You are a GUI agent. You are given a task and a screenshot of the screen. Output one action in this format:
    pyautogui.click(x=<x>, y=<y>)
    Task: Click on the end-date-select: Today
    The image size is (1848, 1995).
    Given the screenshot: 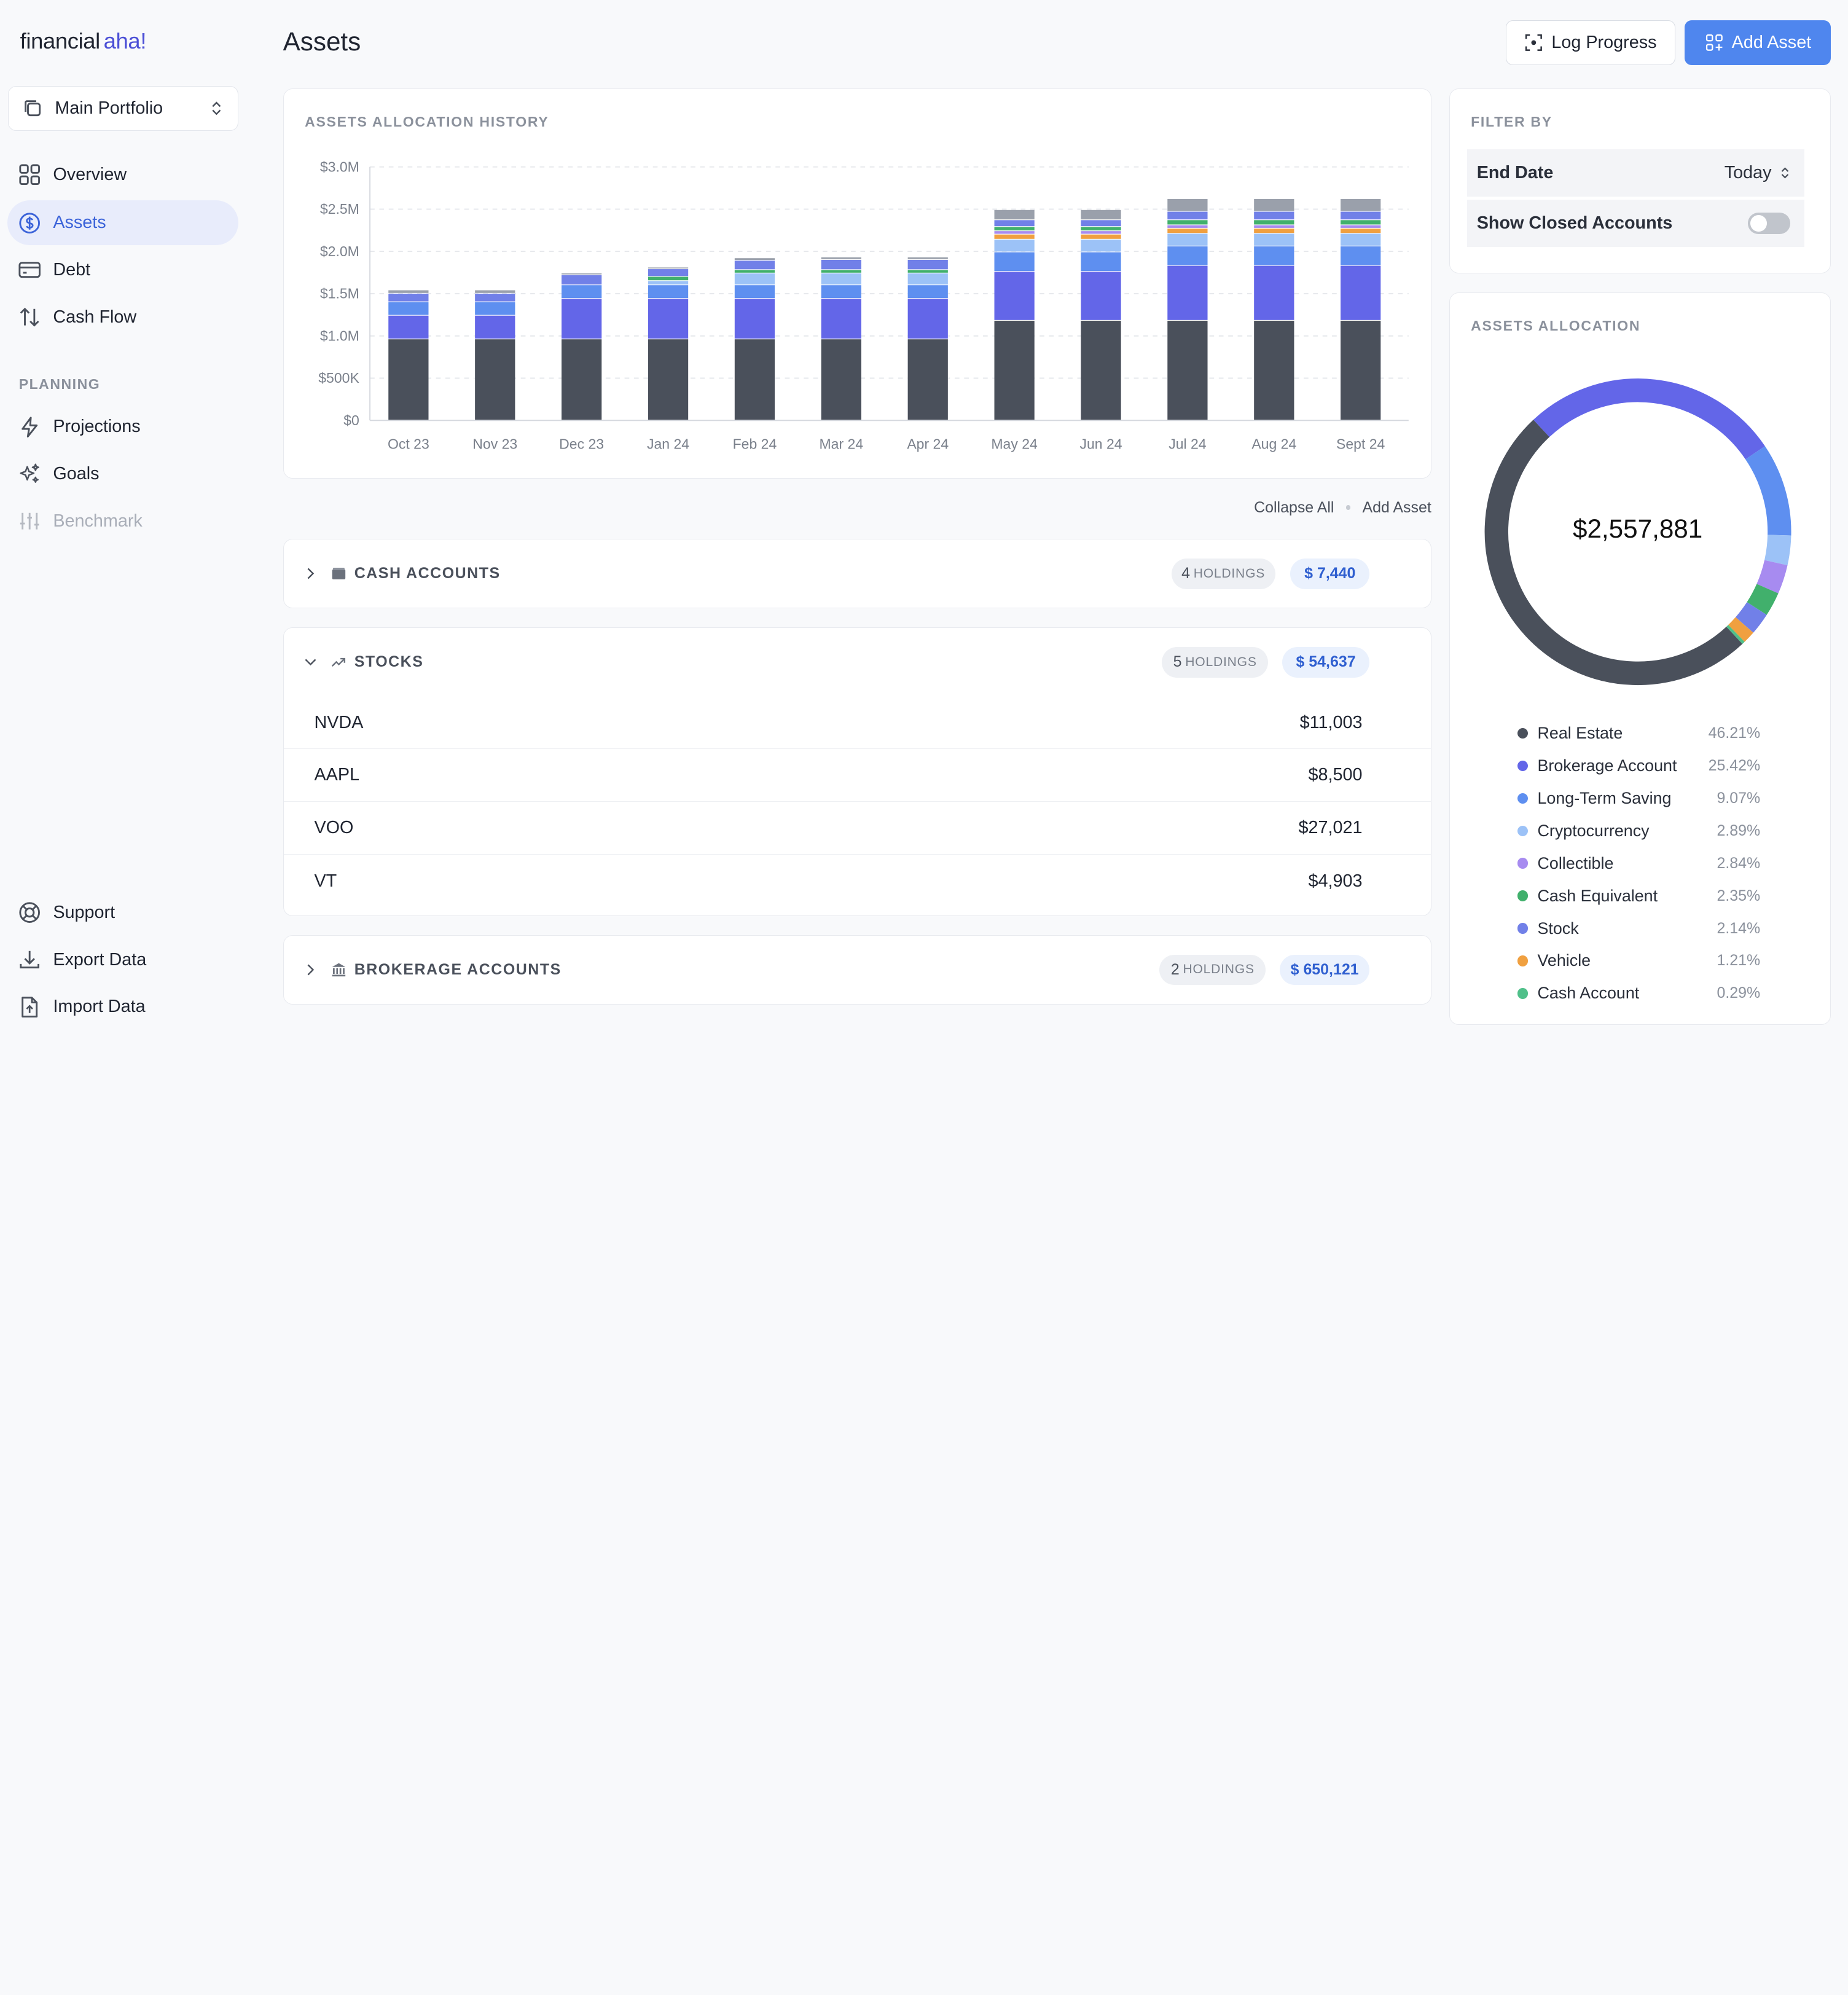 What is the action you would take?
    pyautogui.click(x=1759, y=173)
    